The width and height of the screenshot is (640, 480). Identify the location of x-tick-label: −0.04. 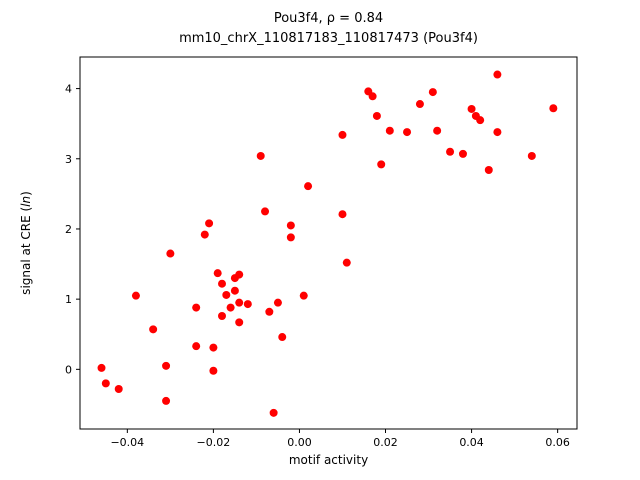
(127, 442).